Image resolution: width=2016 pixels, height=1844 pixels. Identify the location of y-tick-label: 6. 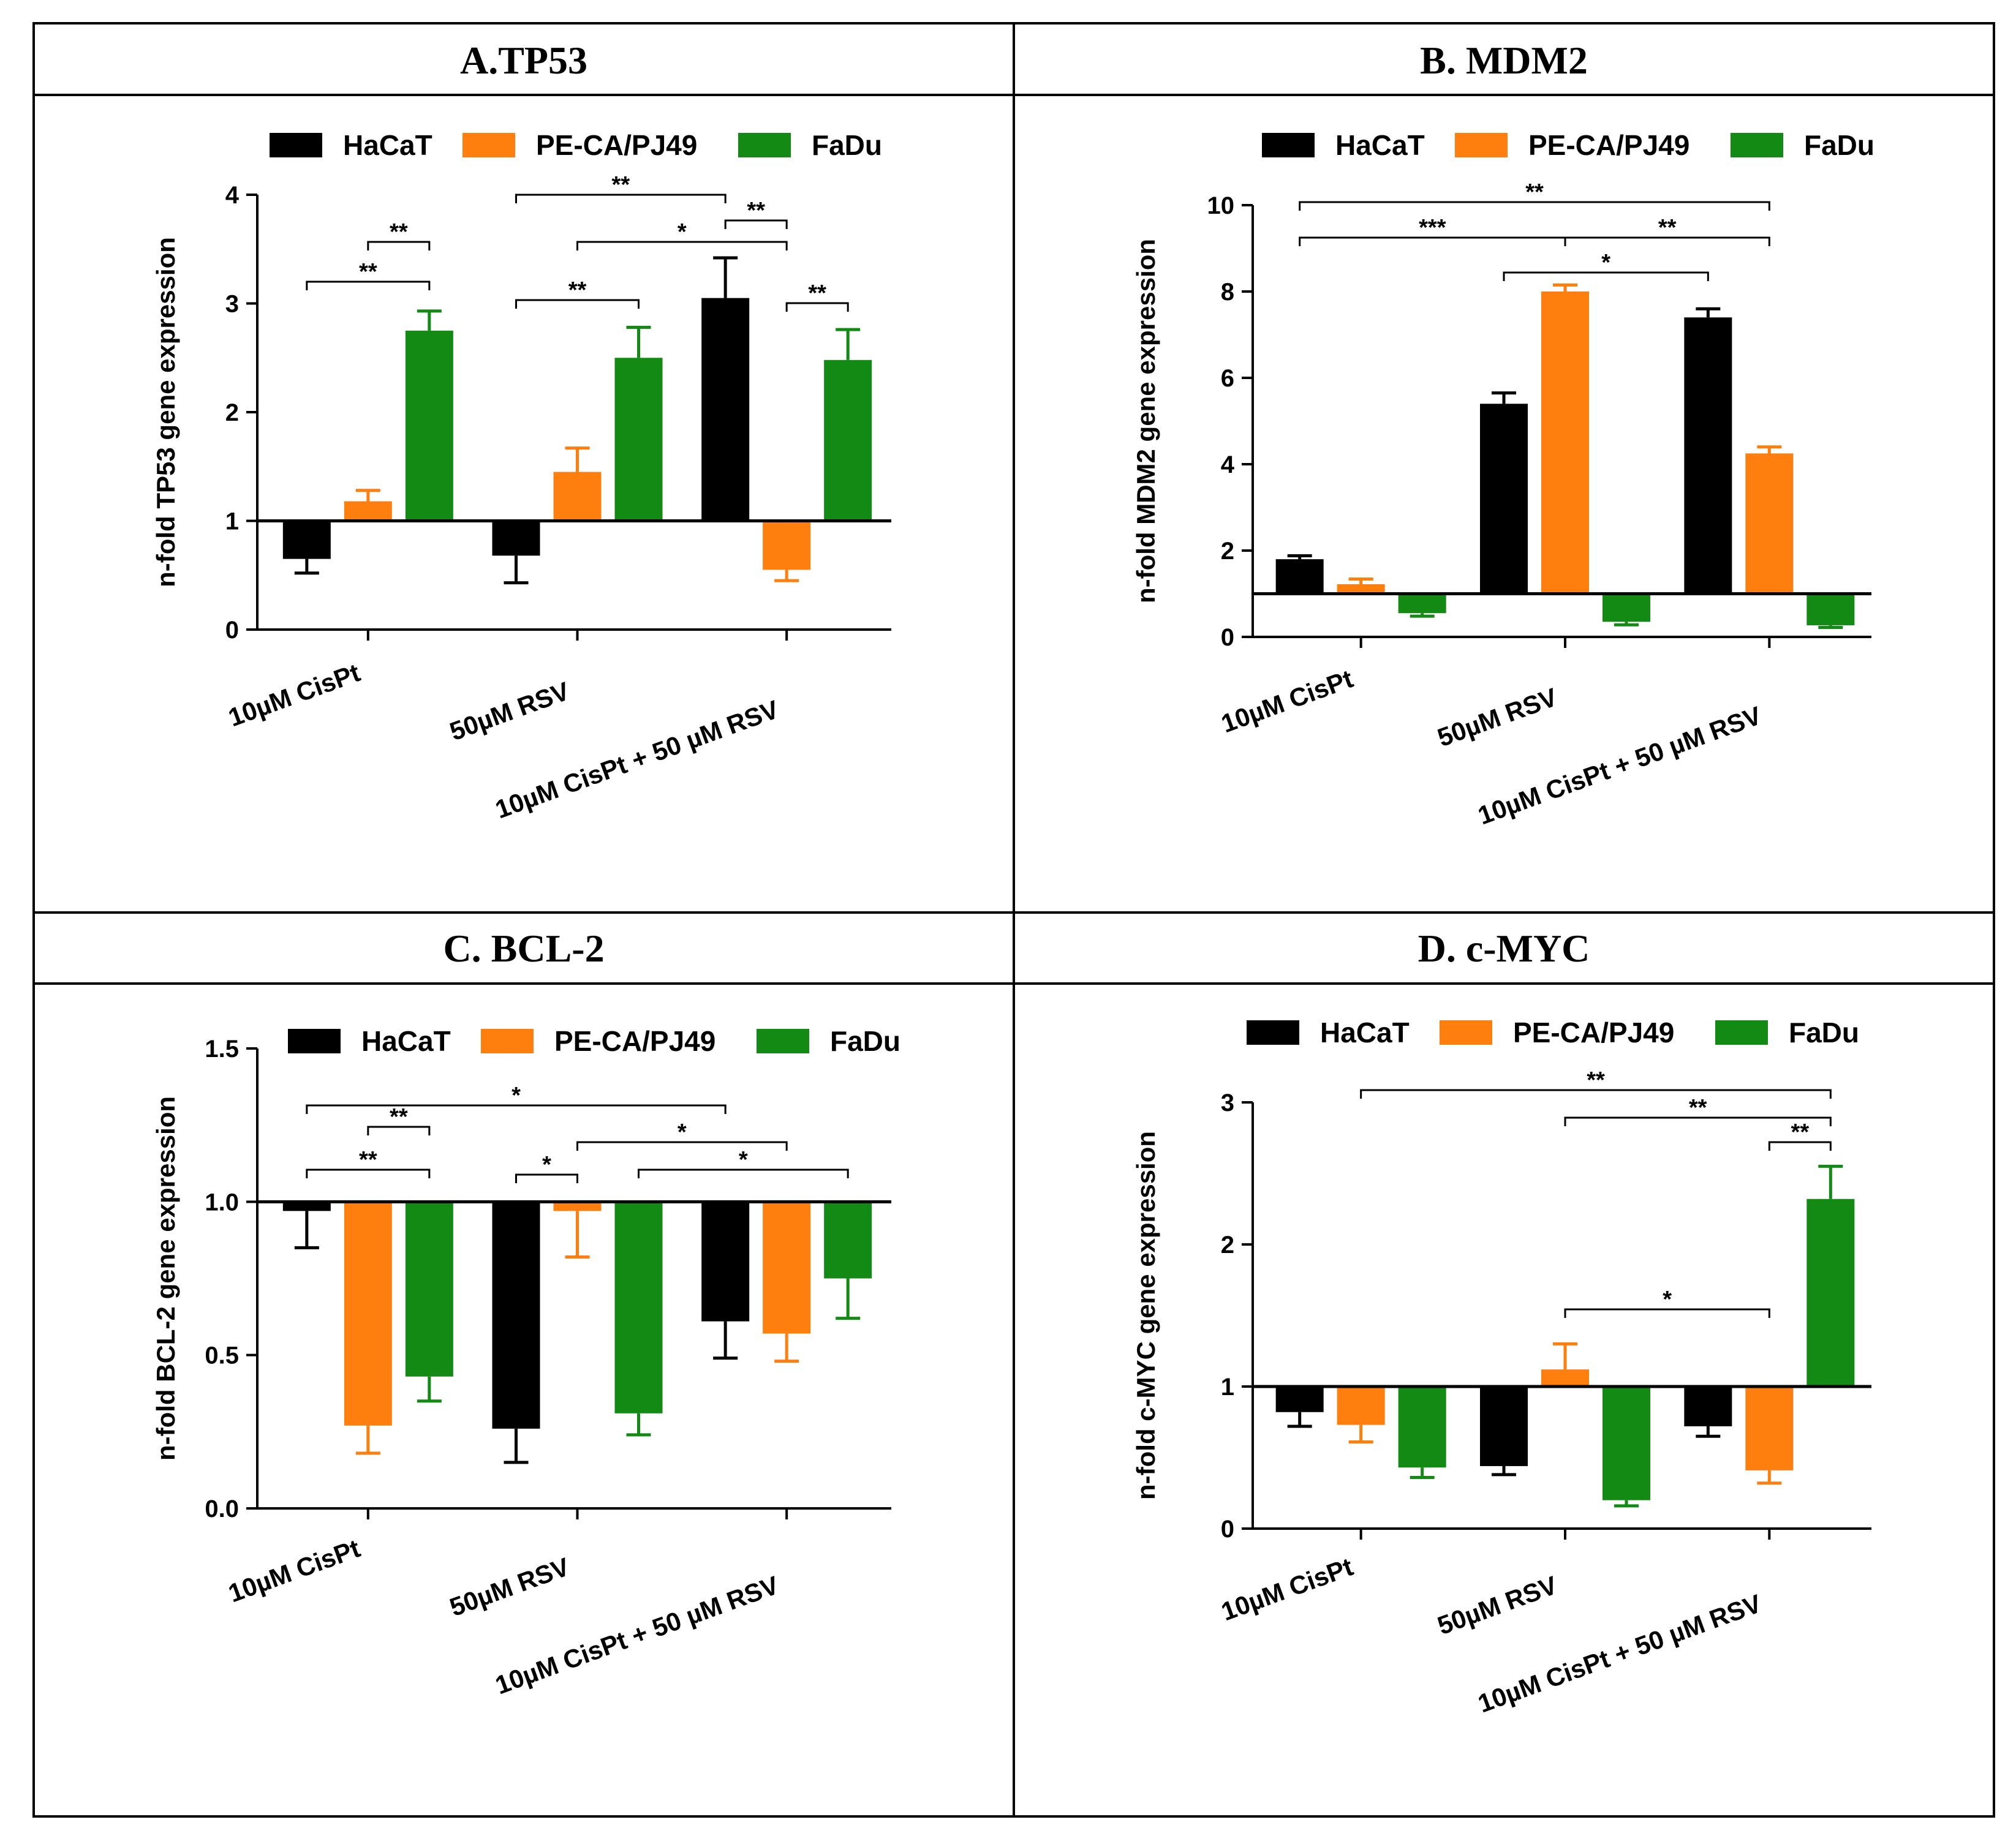
(1227, 378).